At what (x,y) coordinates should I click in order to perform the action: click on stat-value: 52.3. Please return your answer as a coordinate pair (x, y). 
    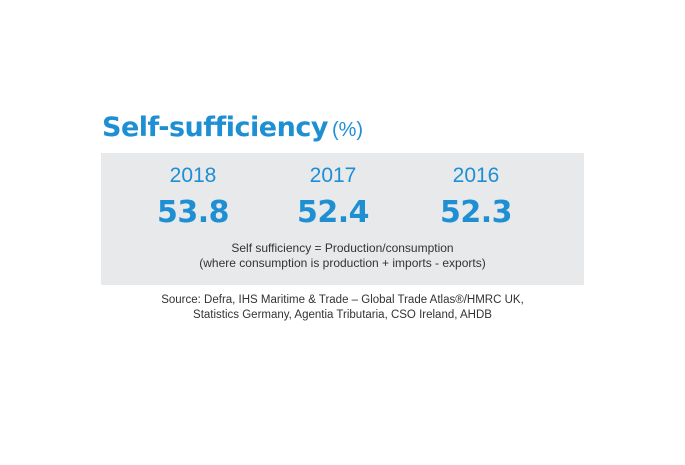
    Looking at the image, I should click on (476, 212).